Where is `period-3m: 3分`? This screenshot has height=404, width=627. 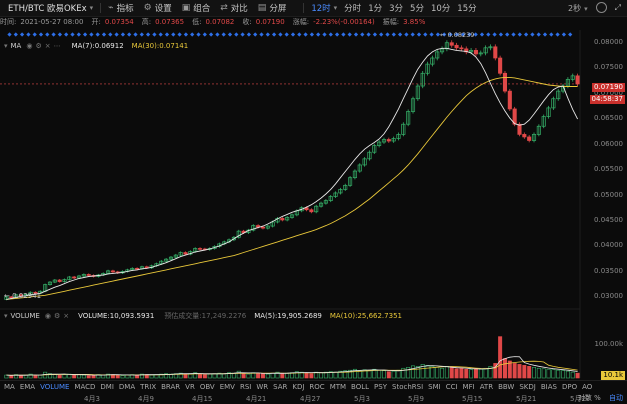 period-3m: 3分 is located at coordinates (396, 9).